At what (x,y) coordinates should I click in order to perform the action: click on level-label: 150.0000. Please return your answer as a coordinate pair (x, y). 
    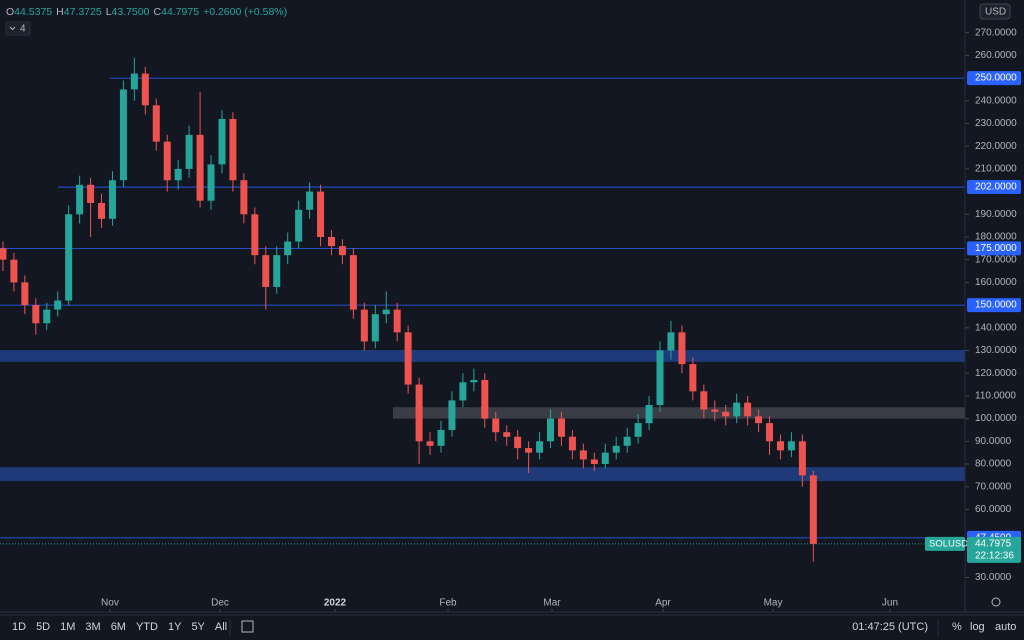
    Looking at the image, I should click on (996, 305).